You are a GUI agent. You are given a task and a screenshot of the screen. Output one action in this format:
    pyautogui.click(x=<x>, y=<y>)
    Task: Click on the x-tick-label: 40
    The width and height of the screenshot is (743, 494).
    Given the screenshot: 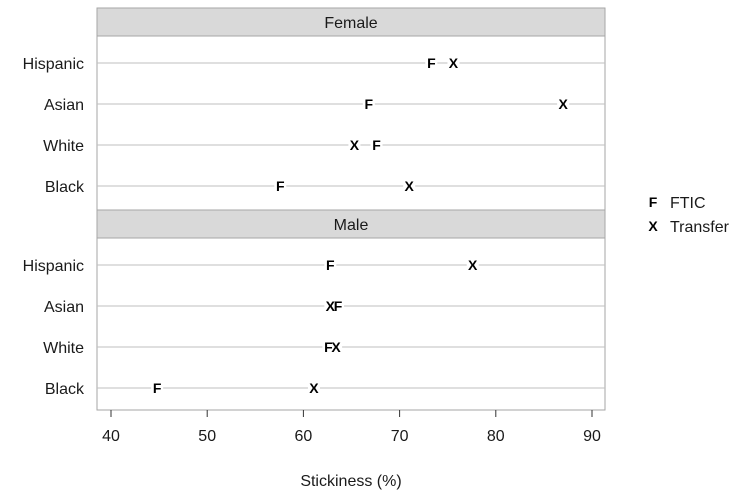 What is the action you would take?
    pyautogui.click(x=111, y=436)
    